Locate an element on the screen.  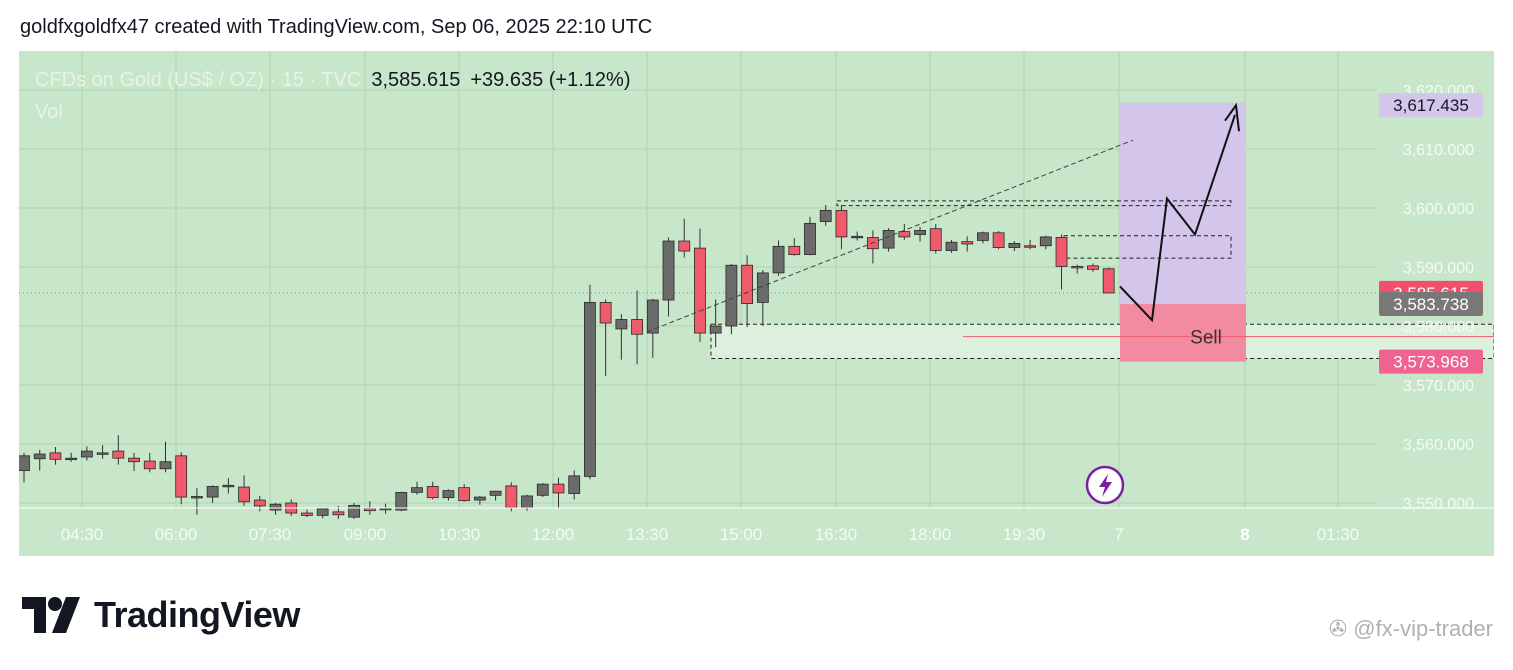
x-tick-label: 12:00 is located at coordinates (553, 534).